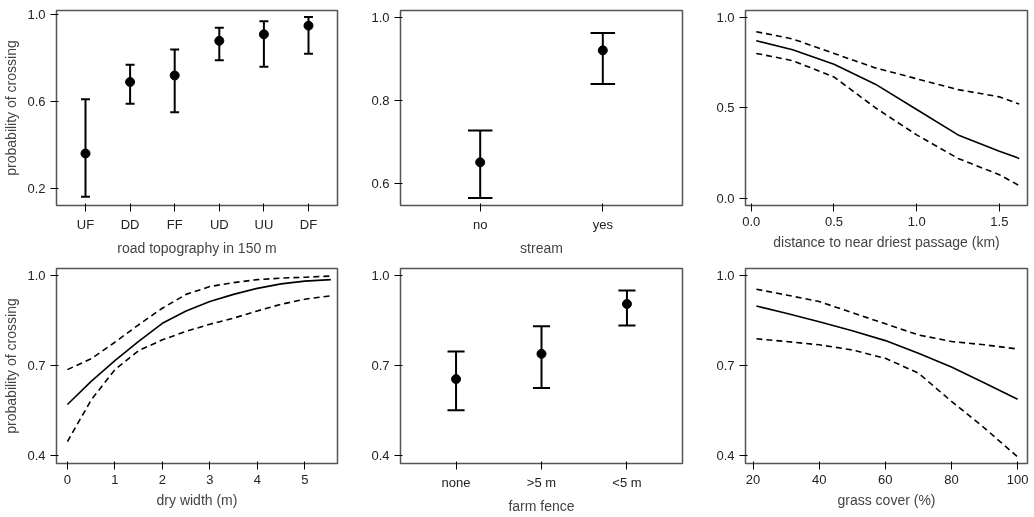  What do you see at coordinates (627, 482) in the screenshot?
I see `x-tick-label: <5 m` at bounding box center [627, 482].